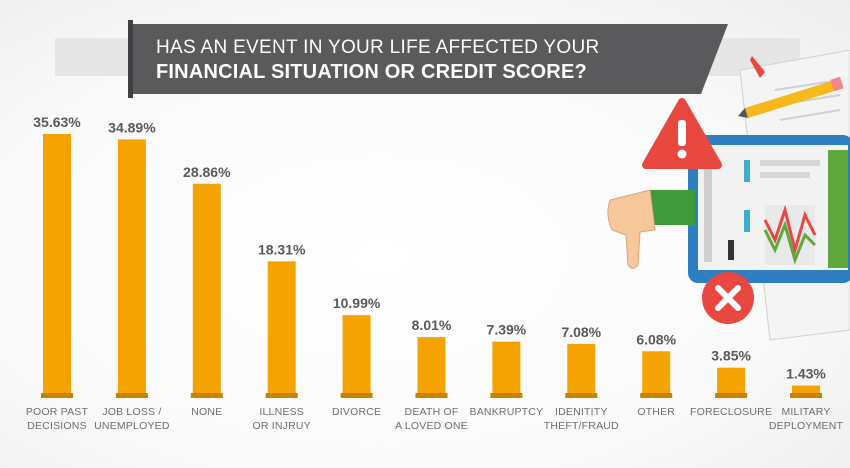  I want to click on chart-title-line-2: FINANCIAL SITUATION OR CREDIT SCORE?, so click(371, 72).